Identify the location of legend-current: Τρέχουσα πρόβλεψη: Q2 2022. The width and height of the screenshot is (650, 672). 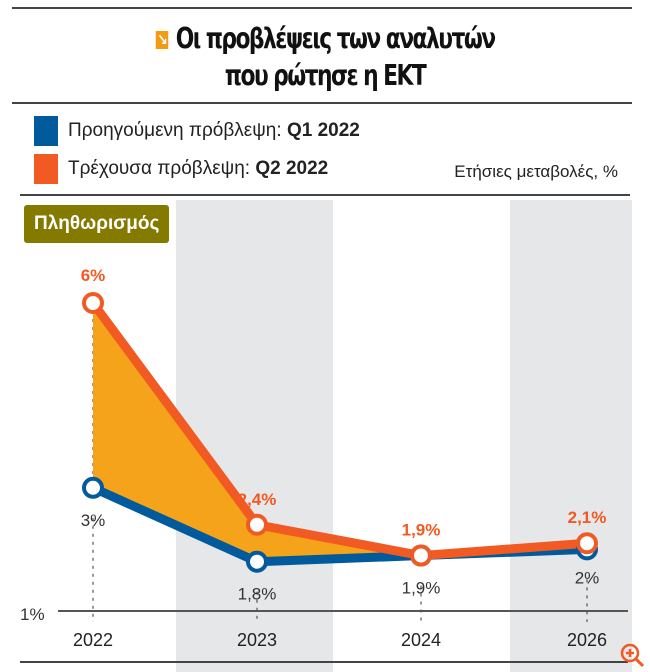
(181, 169).